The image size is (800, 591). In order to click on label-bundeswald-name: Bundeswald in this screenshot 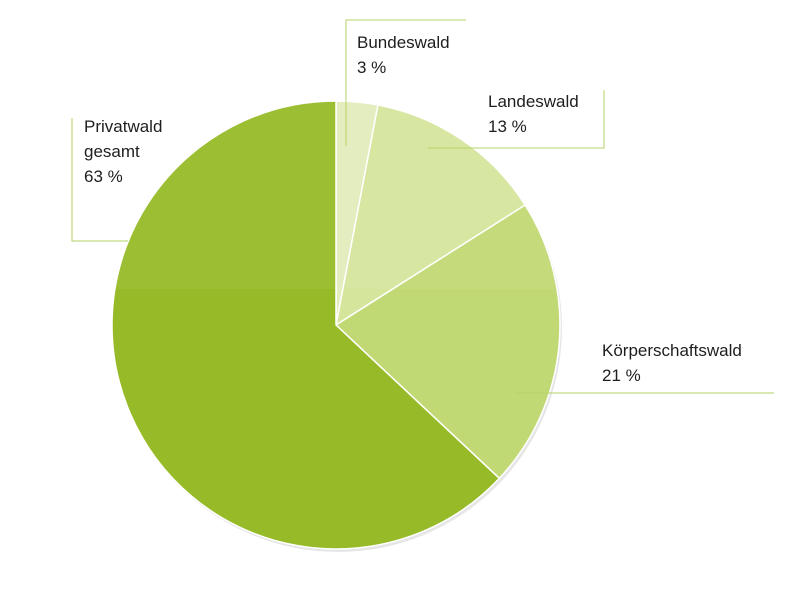, I will do `click(403, 42)`.